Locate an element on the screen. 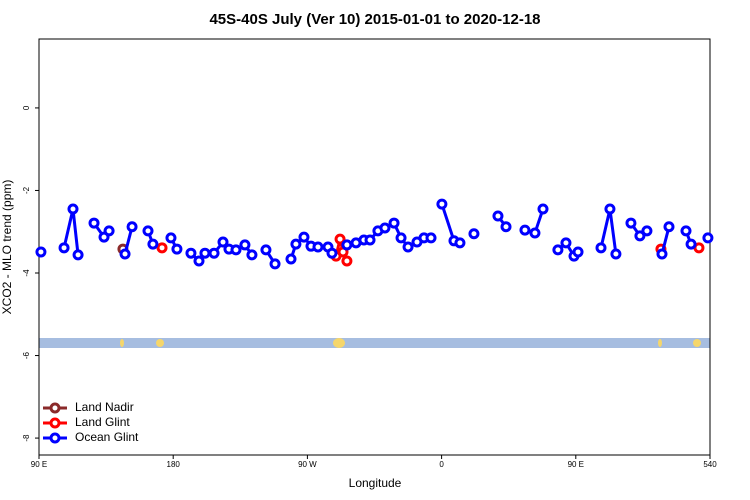 This screenshot has width=750, height=500. y-axis-label: XCO2 - MLO trend (ppm) is located at coordinates (7, 247).